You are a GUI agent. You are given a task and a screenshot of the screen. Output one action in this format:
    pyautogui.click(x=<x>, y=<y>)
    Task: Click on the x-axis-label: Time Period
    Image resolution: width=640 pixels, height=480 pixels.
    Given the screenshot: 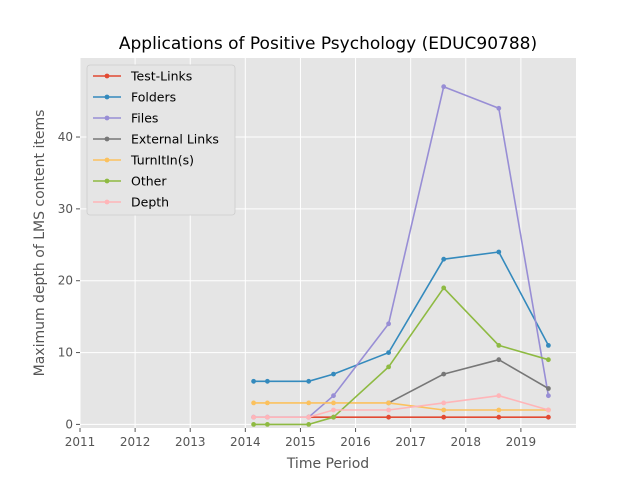 What is the action you would take?
    pyautogui.click(x=327, y=464)
    